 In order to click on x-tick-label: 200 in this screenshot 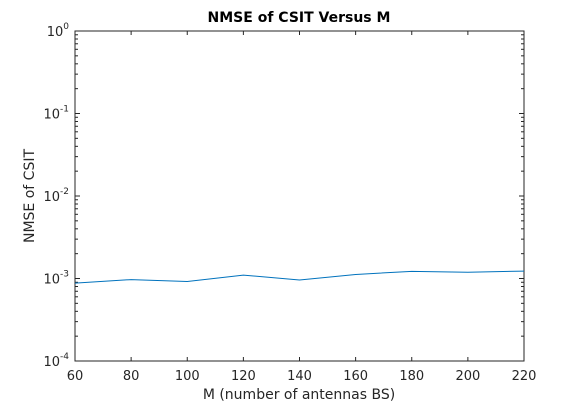, I will do `click(467, 376)`.